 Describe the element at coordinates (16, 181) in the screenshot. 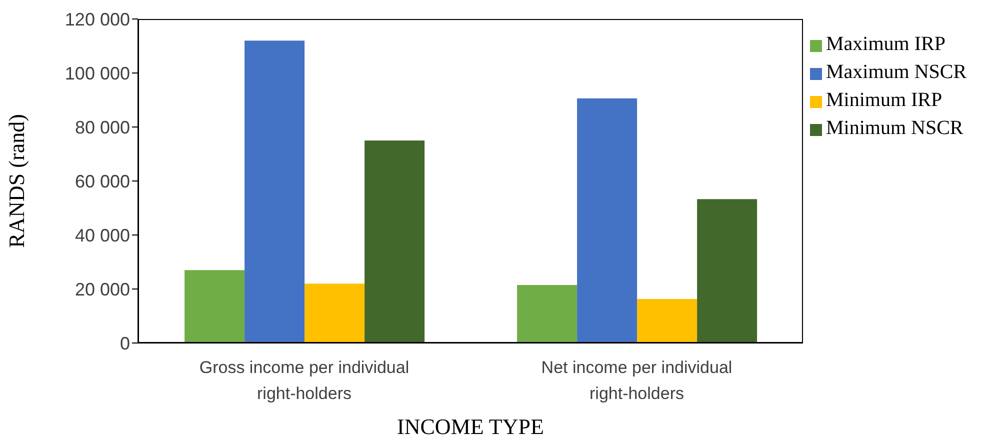

I see `y-axis-title: RANDS (rand)` at that location.